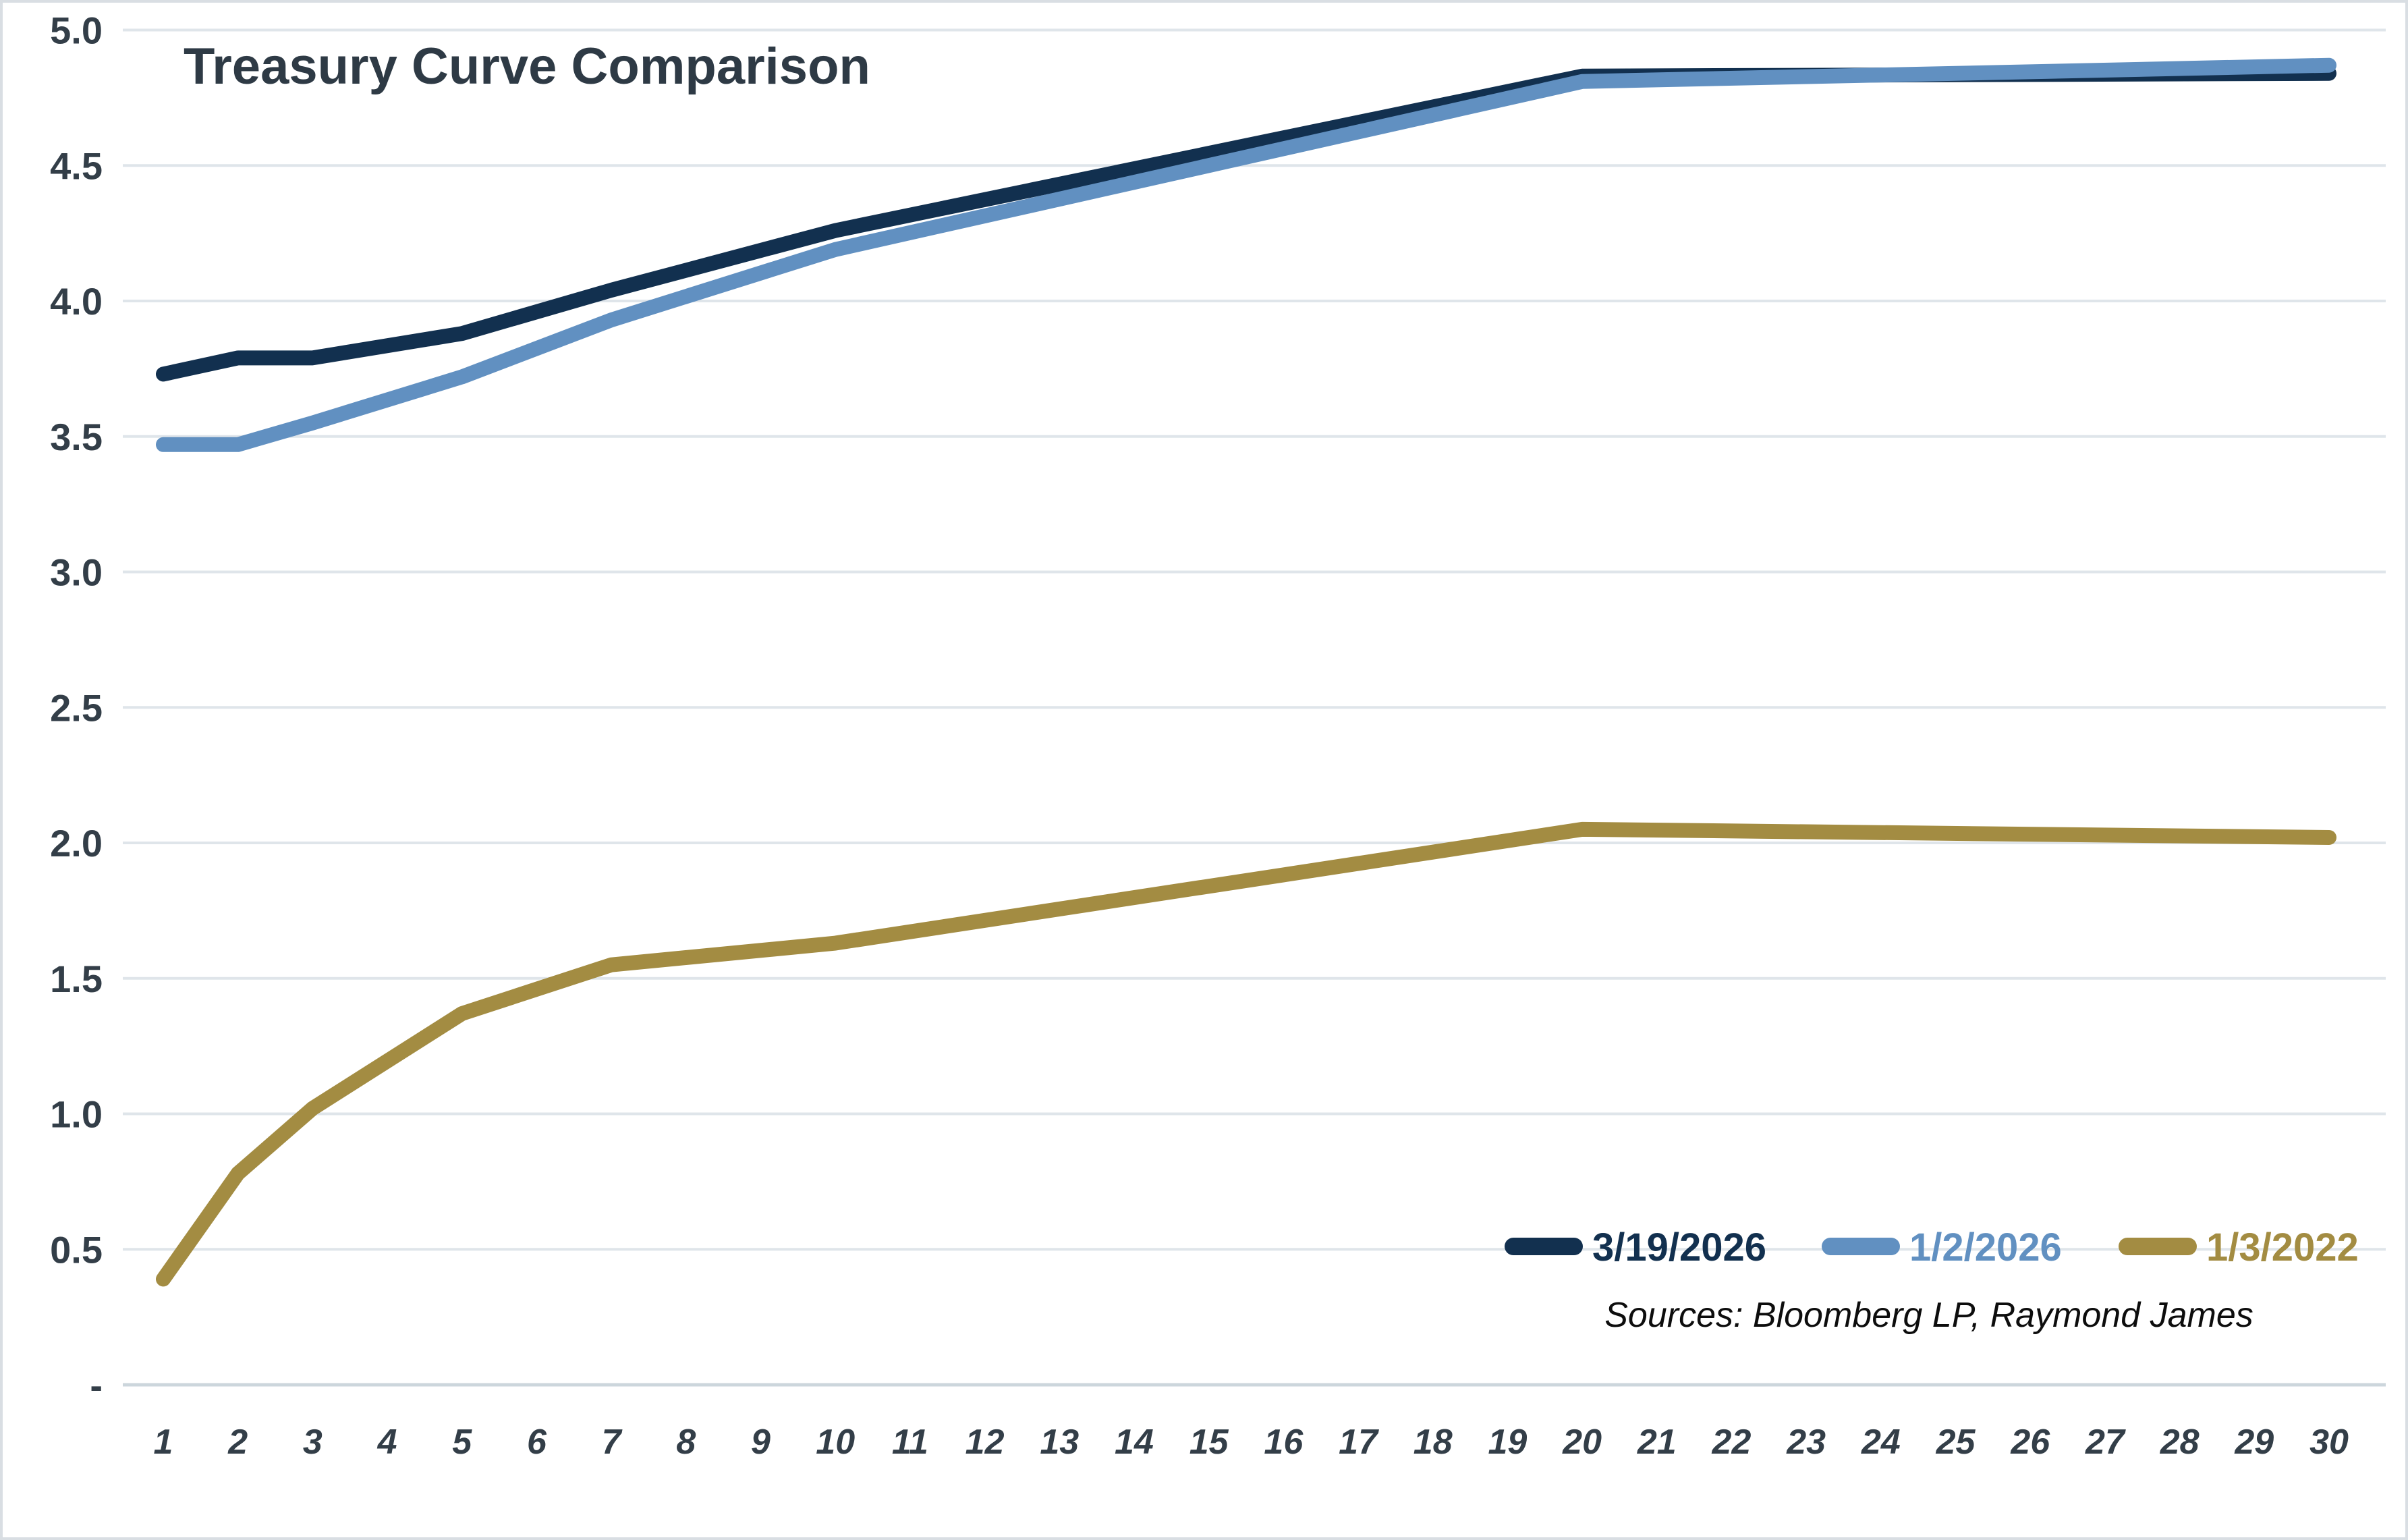 The image size is (2408, 1540). What do you see at coordinates (527, 66) in the screenshot?
I see `chart-title: Treasury Curve Comparison` at bounding box center [527, 66].